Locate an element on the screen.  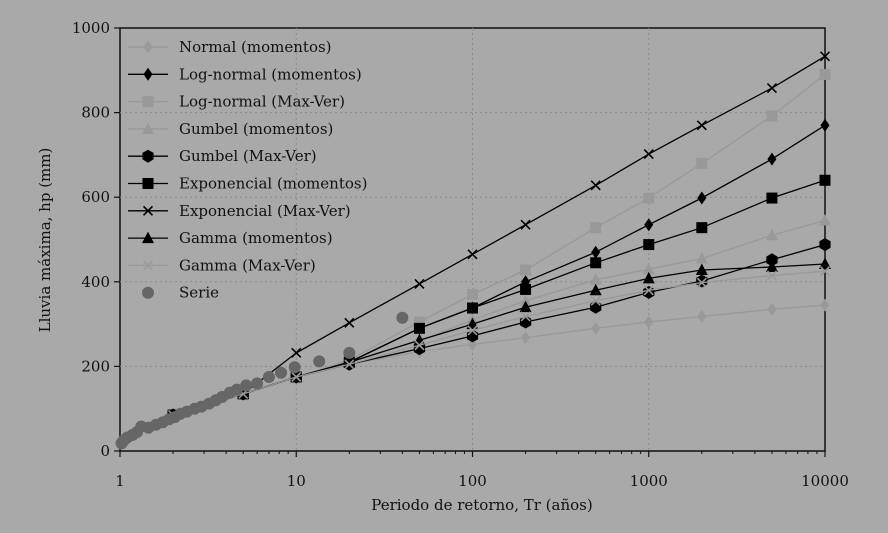
legend-entry: Normal (momentos) is located at coordinates (230, 47).